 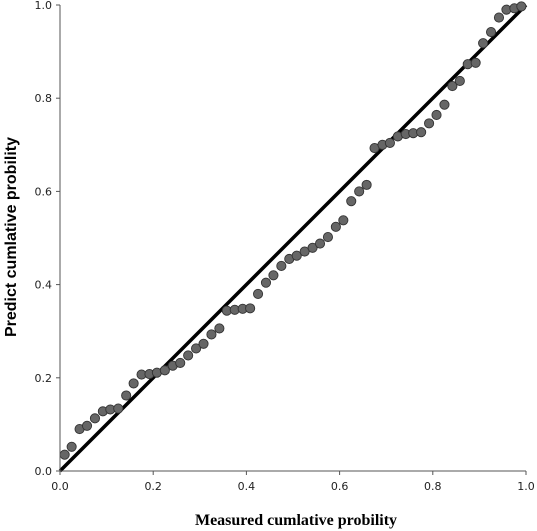 What do you see at coordinates (44, 6) in the screenshot?
I see `y-tick-label: 1.0` at bounding box center [44, 6].